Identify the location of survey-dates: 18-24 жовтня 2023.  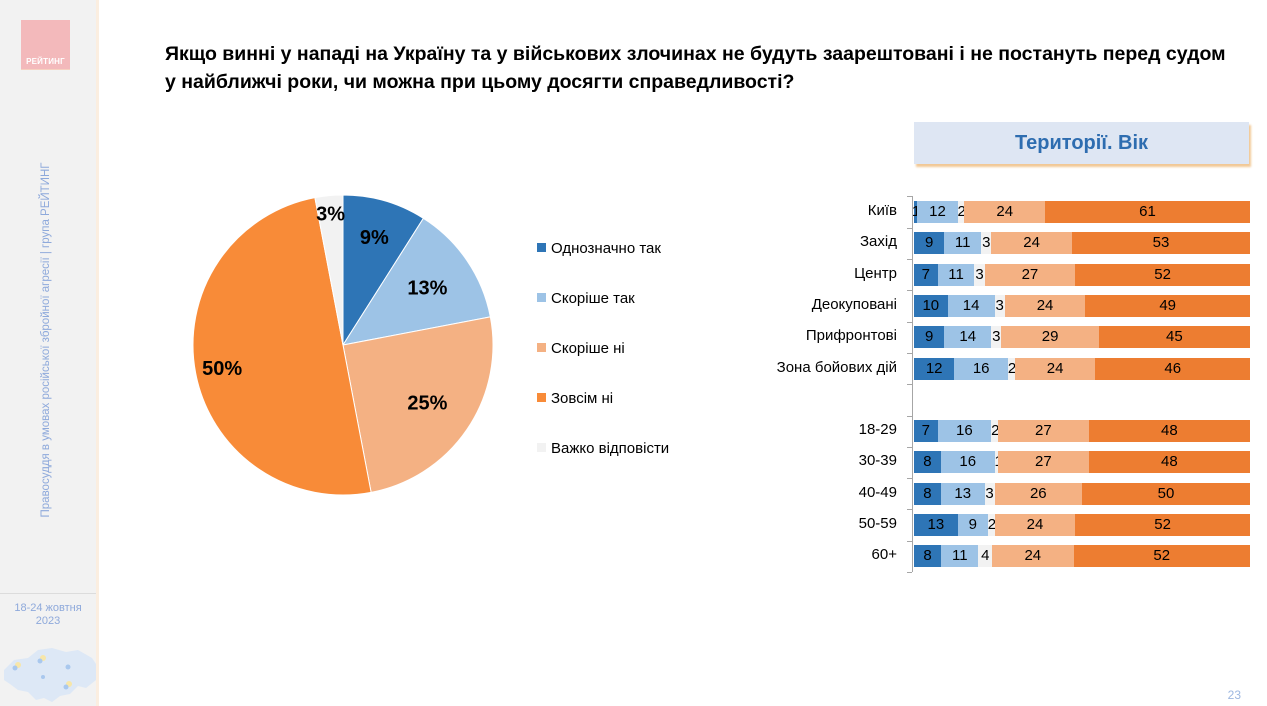
(48, 615).